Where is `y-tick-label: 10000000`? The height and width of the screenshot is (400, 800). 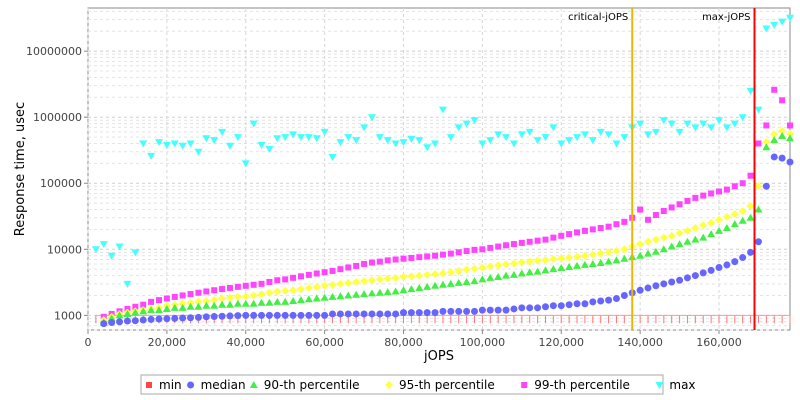
y-tick-label: 10000000 is located at coordinates (54, 51).